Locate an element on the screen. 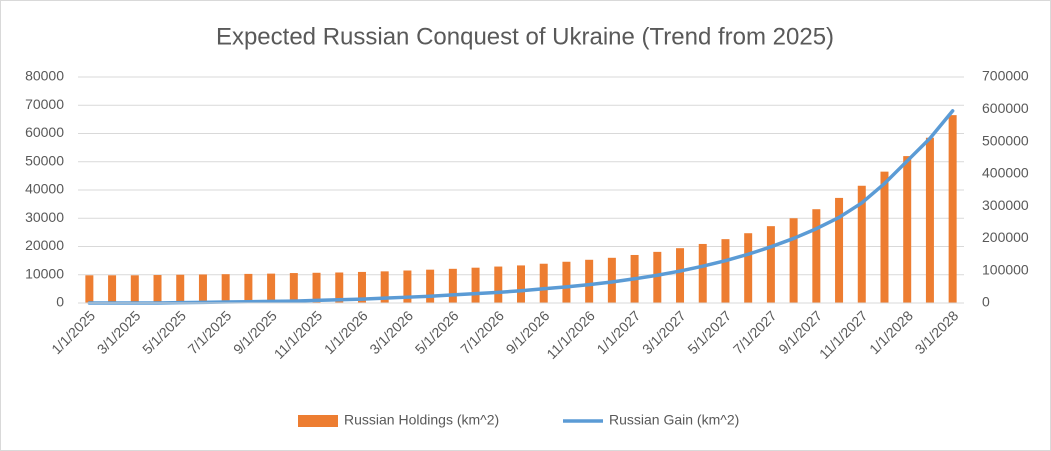 Image resolution: width=1051 pixels, height=451 pixels. y-tick-label: 20000 is located at coordinates (44, 245).